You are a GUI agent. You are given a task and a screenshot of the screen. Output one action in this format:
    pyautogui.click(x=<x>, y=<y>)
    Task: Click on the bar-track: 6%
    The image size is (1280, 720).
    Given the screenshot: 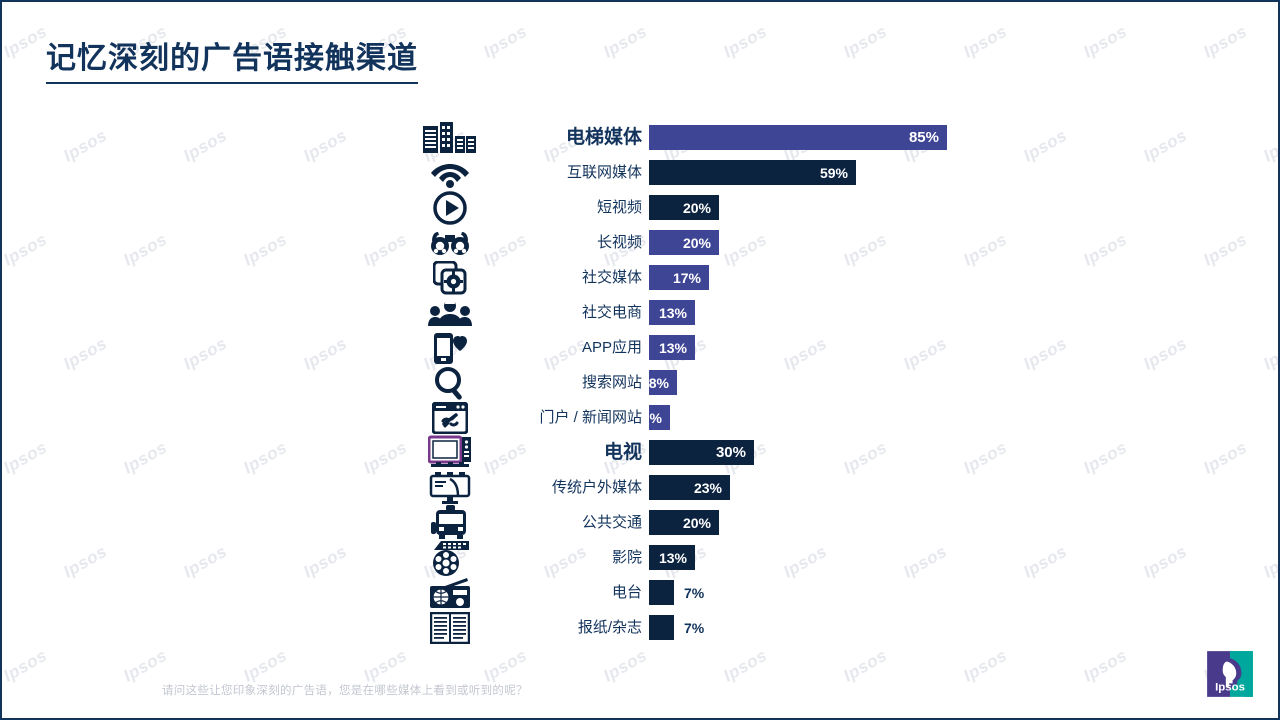 What is the action you would take?
    pyautogui.click(x=960, y=417)
    